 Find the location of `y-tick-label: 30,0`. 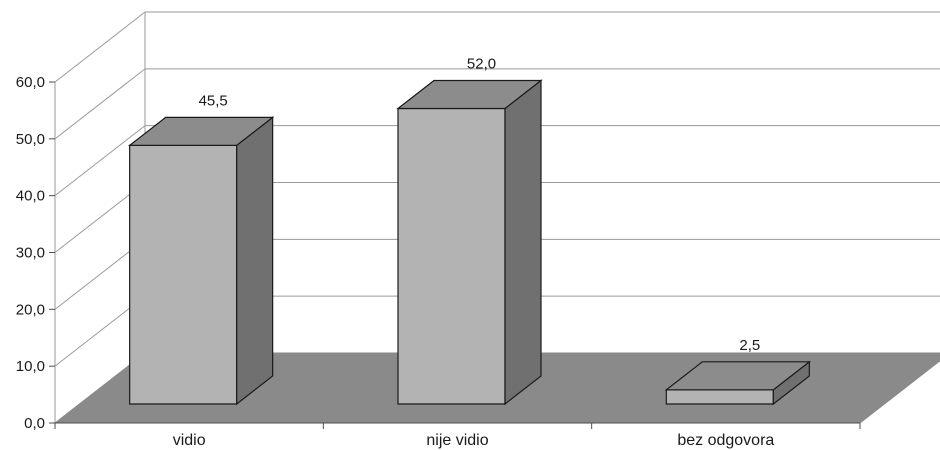

y-tick-label: 30,0 is located at coordinates (30, 253).